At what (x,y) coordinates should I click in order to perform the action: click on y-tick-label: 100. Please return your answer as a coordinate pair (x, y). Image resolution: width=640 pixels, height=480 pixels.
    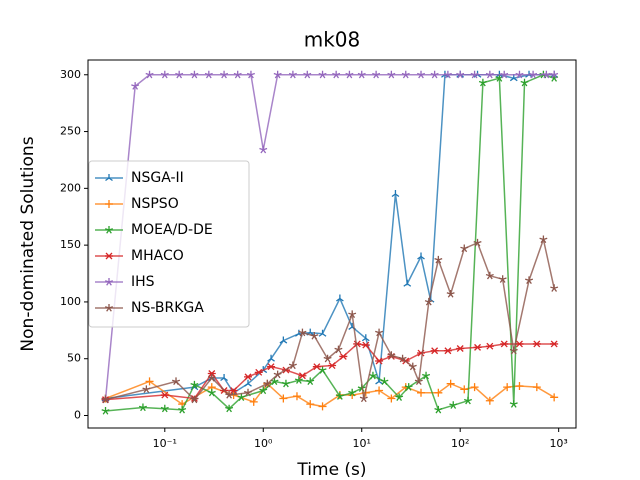
    Looking at the image, I should click on (70, 301).